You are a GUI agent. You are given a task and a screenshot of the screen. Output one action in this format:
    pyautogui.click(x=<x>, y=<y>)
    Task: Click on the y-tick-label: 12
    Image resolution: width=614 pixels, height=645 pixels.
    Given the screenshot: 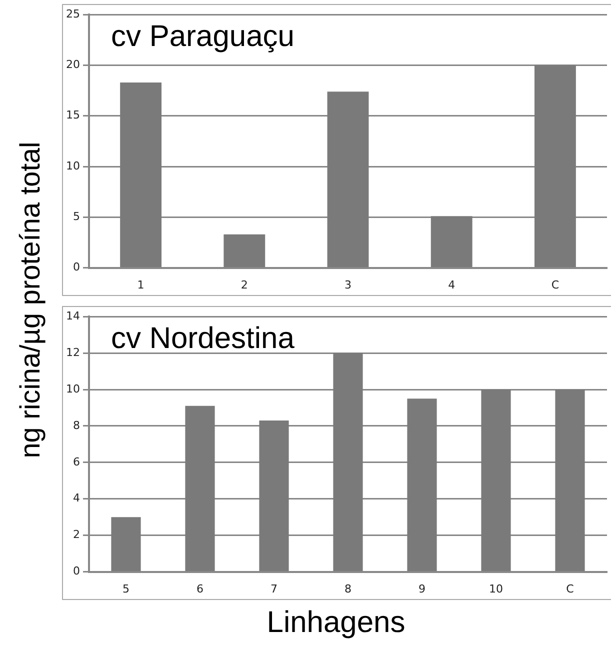 What is the action you would take?
    pyautogui.click(x=73, y=352)
    